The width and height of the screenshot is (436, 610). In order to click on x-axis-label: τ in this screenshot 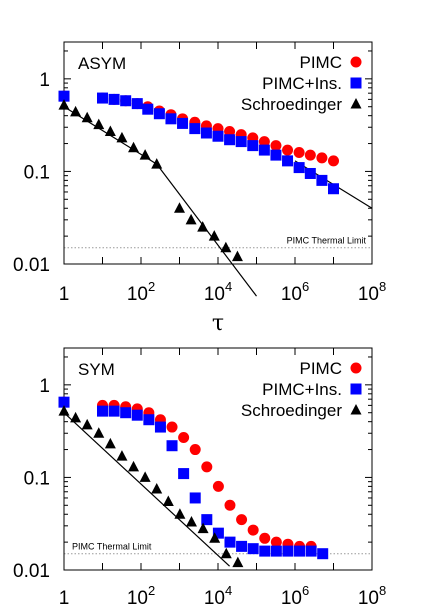, I will do `click(218, 323)`.